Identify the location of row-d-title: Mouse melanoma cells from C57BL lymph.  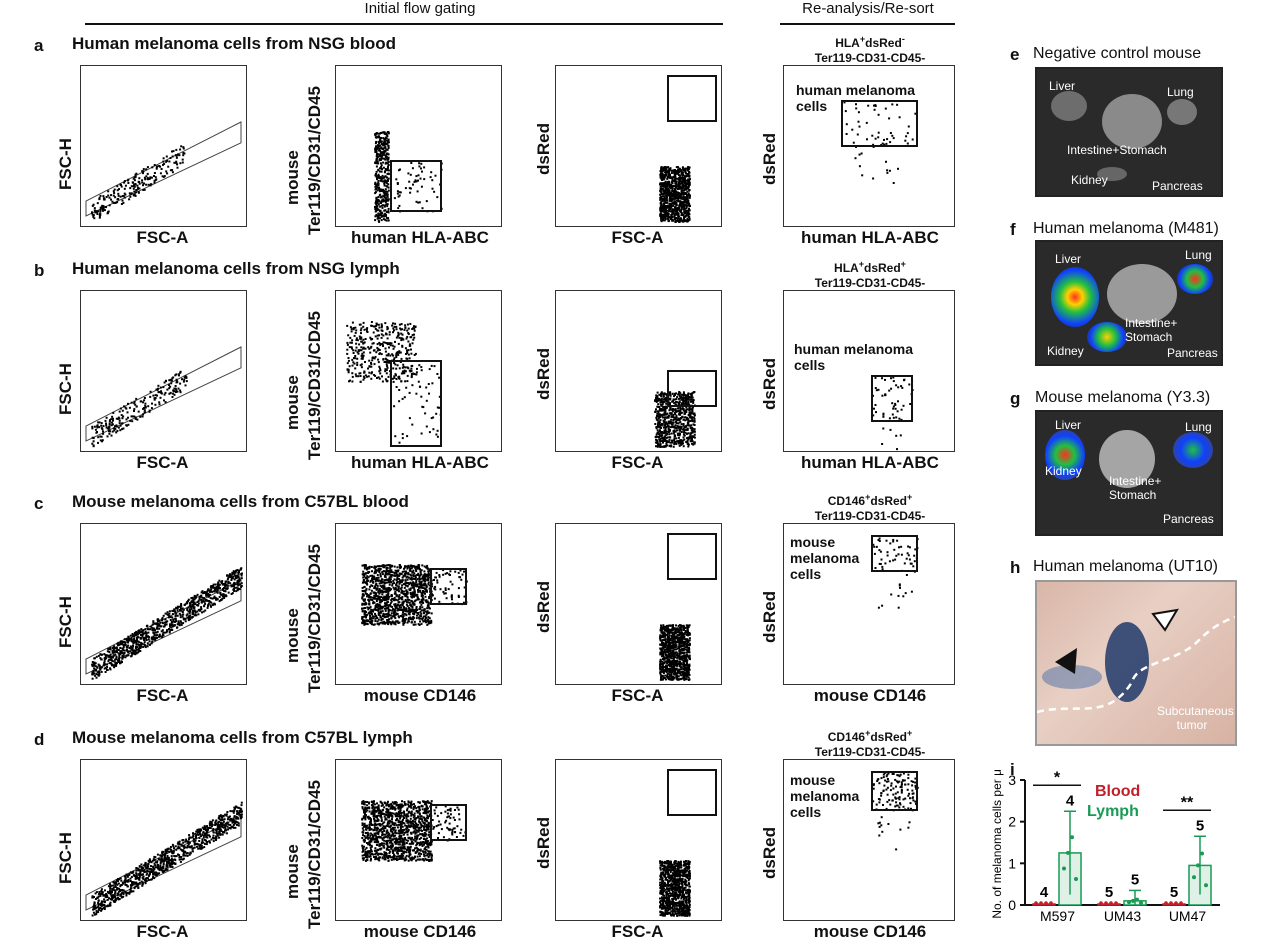
(242, 737).